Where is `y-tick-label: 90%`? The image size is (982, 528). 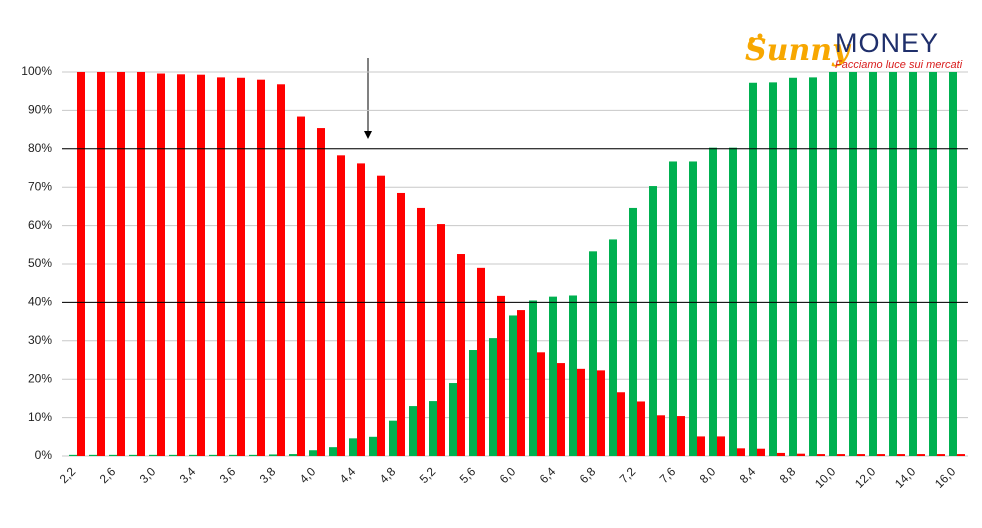
y-tick-label: 90% is located at coordinates (40, 110).